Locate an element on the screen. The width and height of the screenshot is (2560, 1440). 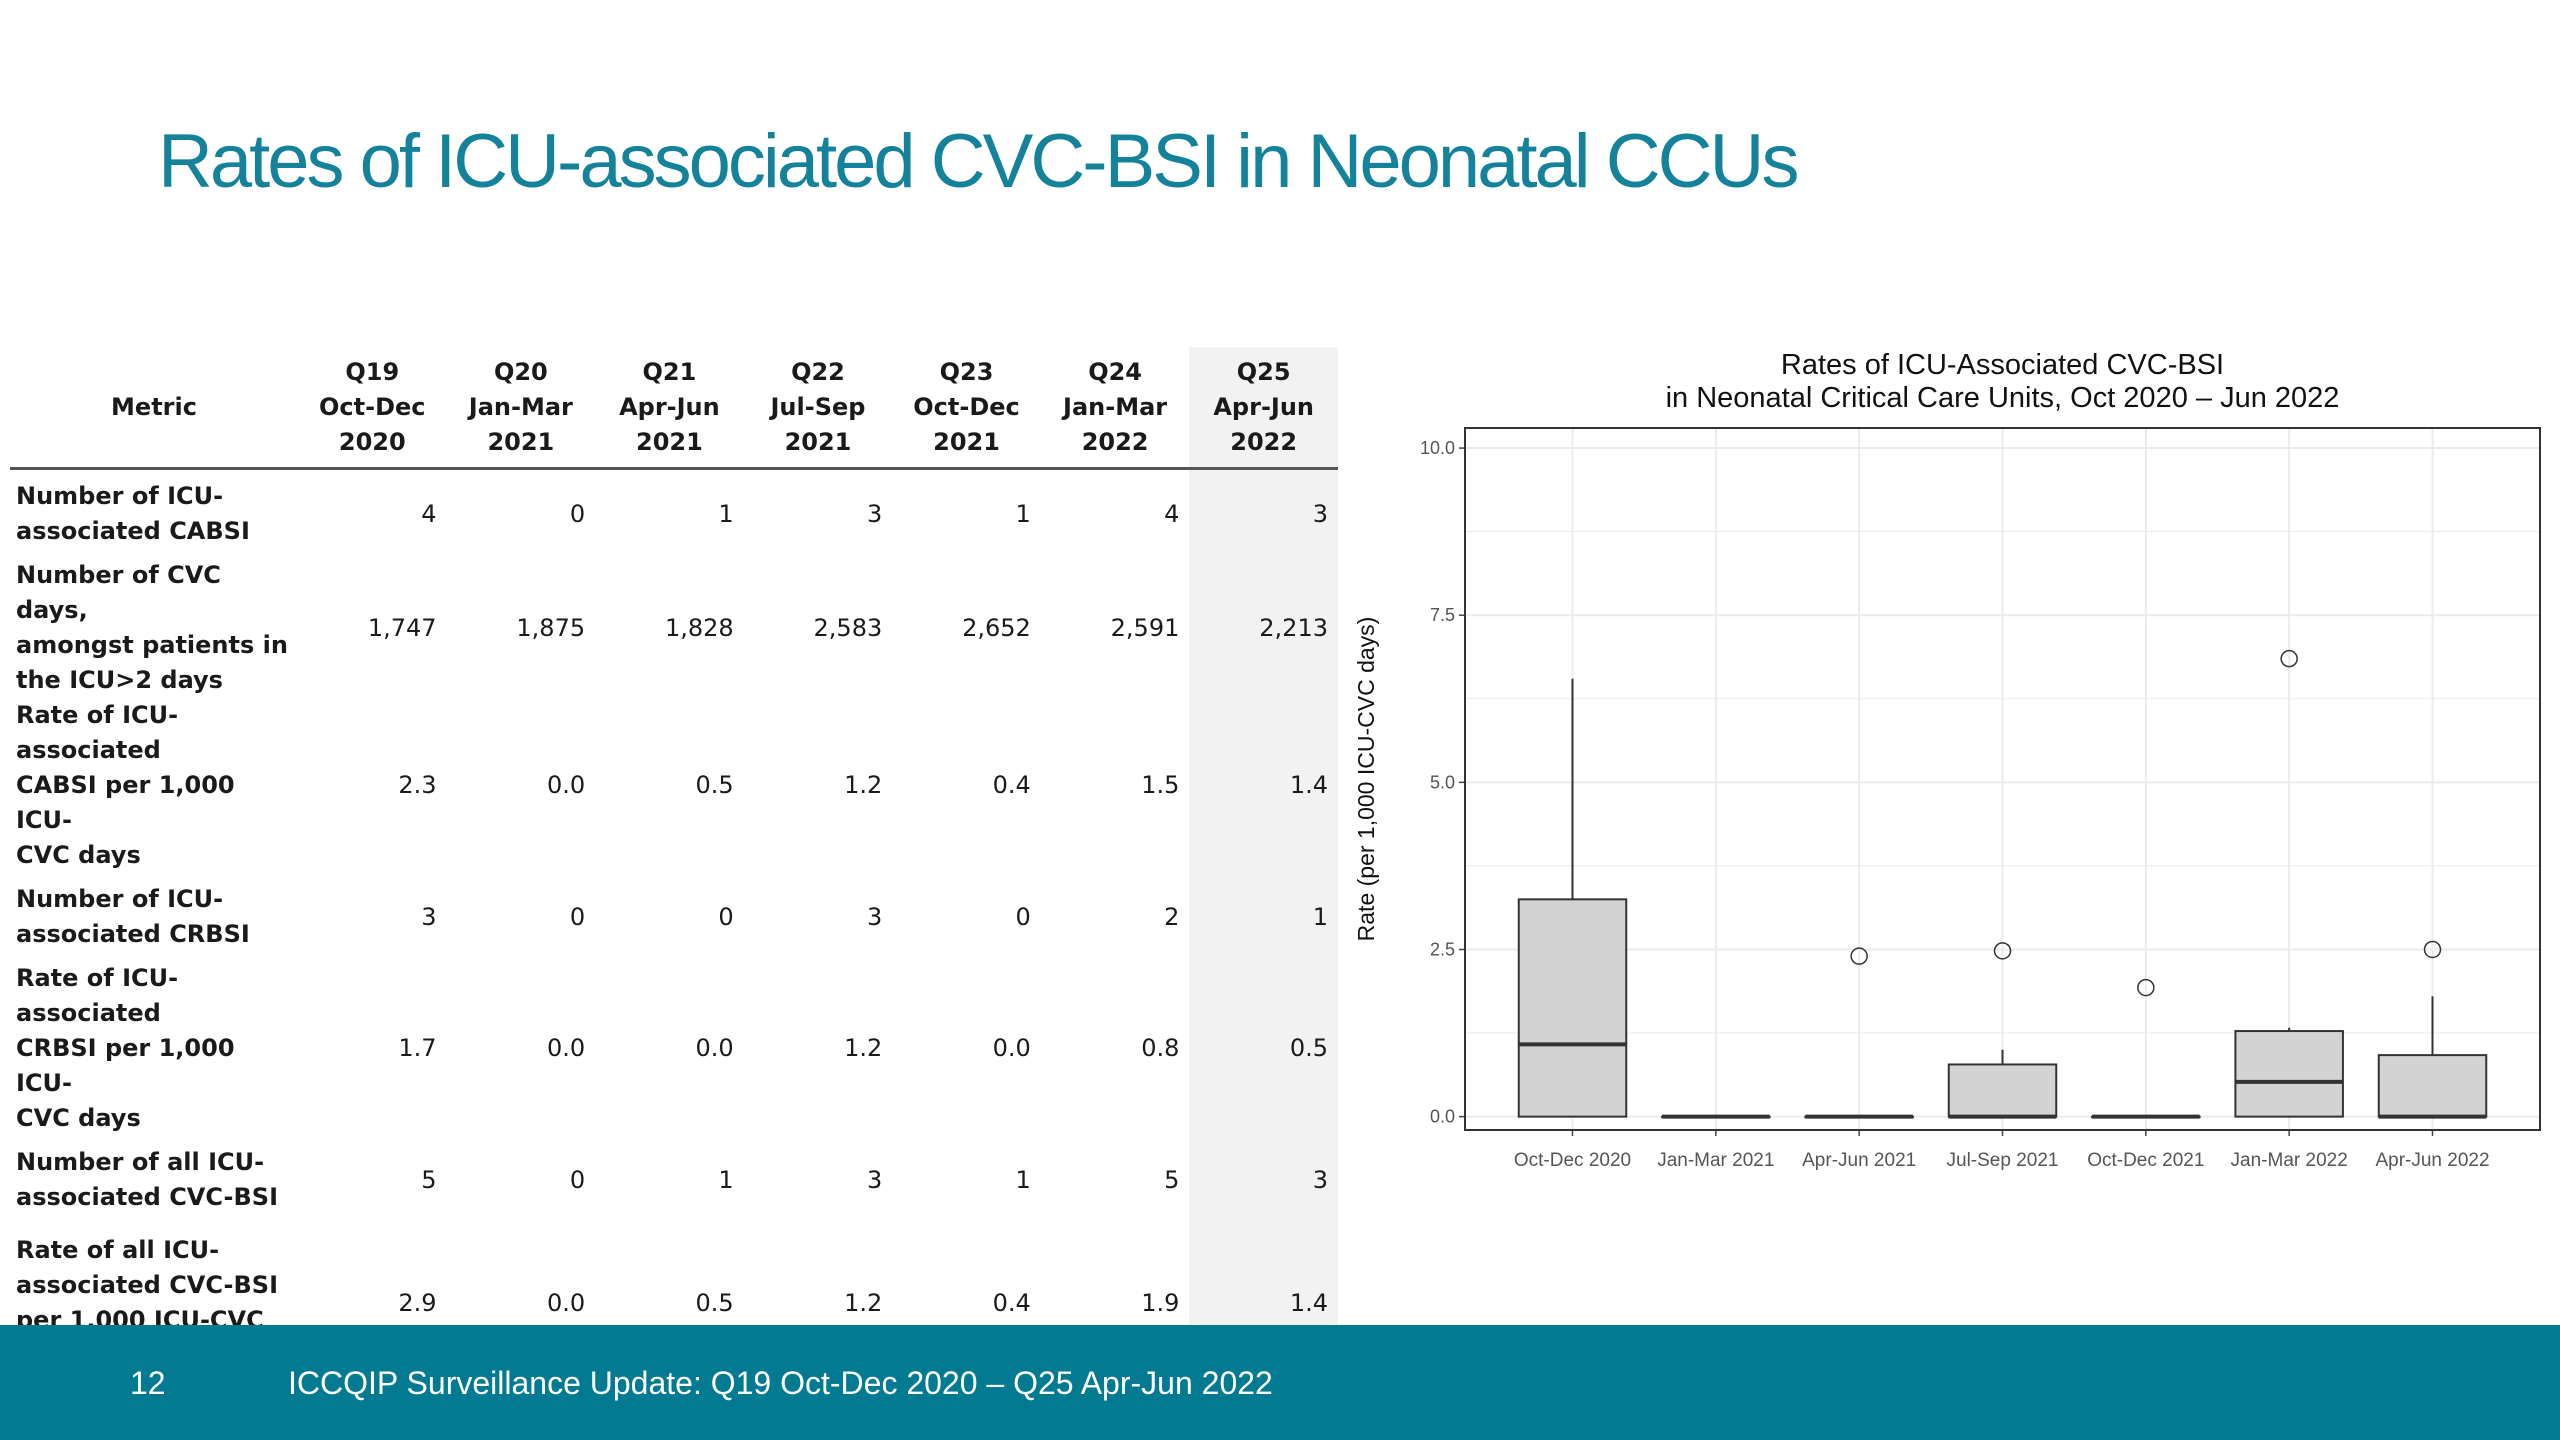
header-quarter: Q25 Apr-Jun 2022 is located at coordinates (1263, 408).